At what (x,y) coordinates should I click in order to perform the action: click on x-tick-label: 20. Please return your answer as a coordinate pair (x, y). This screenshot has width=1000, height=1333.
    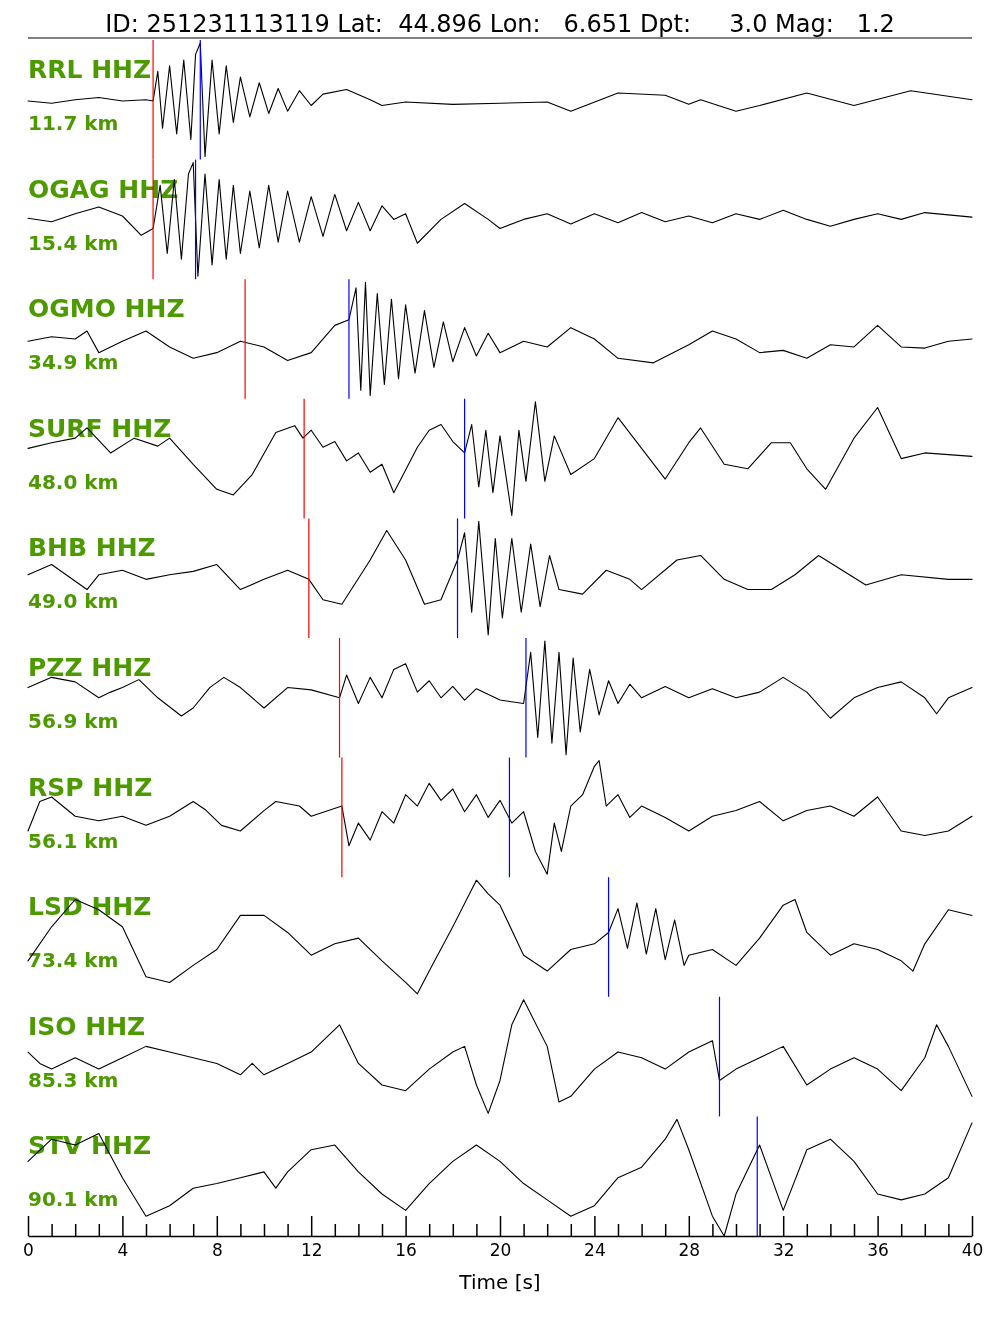
    Looking at the image, I should click on (500, 1250).